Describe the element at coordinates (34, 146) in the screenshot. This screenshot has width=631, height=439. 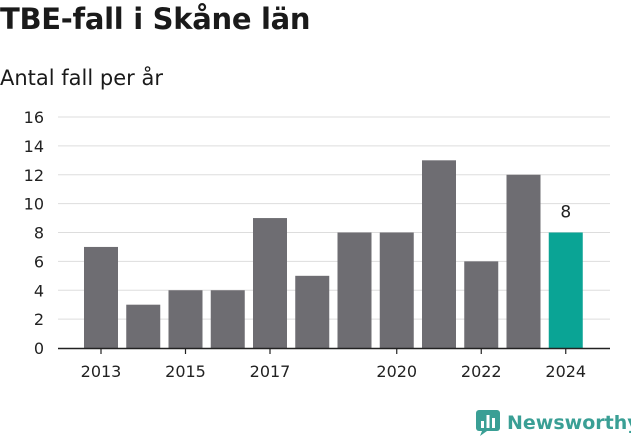
I see `y-tick-label: 14` at that location.